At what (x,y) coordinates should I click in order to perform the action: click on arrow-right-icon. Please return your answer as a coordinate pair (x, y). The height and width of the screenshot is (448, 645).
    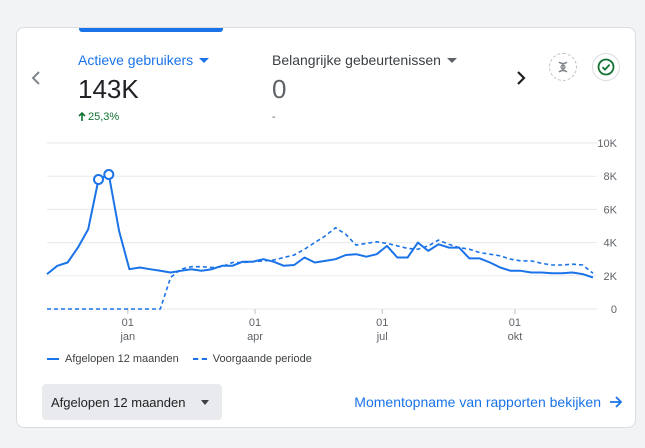
    Looking at the image, I should click on (616, 402).